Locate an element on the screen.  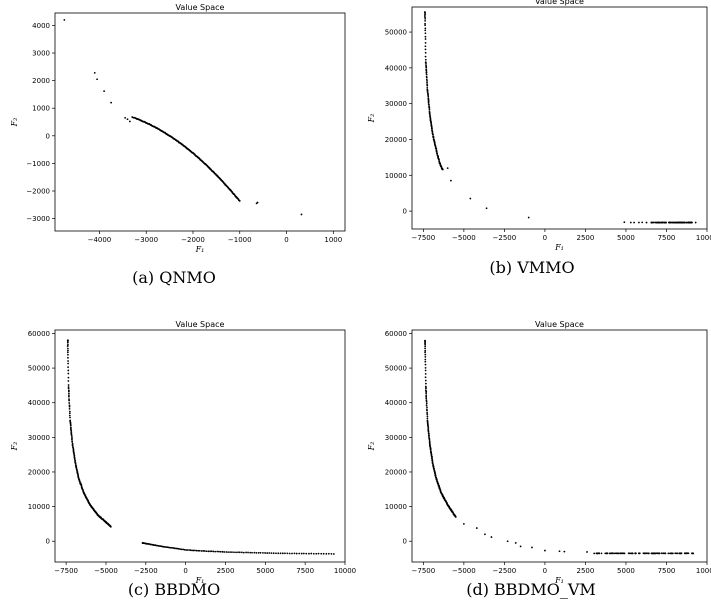
y-tick-label: 20000 is located at coordinates (39, 472).